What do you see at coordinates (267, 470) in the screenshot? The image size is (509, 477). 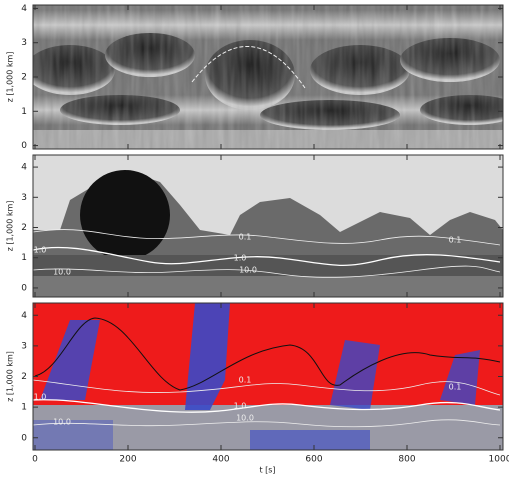 I see `x-axis-label: t [s]` at bounding box center [267, 470].